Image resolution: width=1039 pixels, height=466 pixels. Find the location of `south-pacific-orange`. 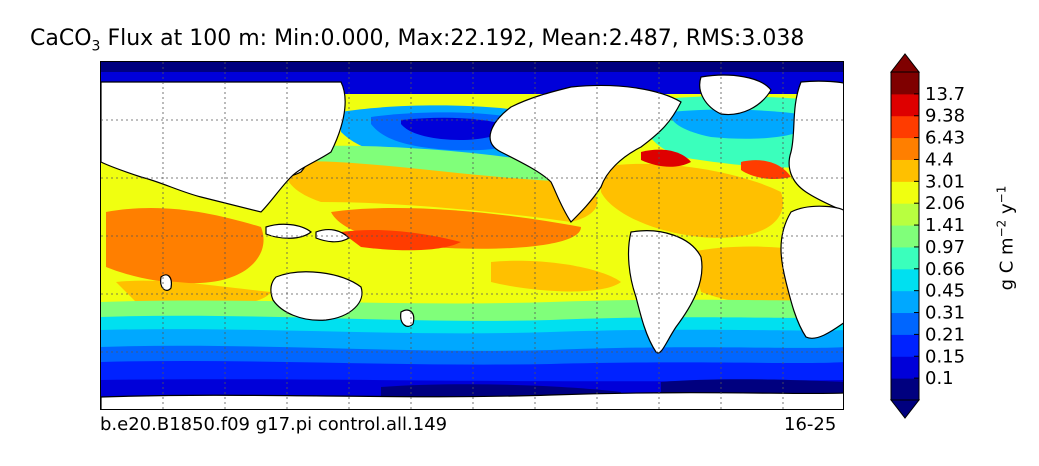

south-pacific-orange is located at coordinates (556, 276).